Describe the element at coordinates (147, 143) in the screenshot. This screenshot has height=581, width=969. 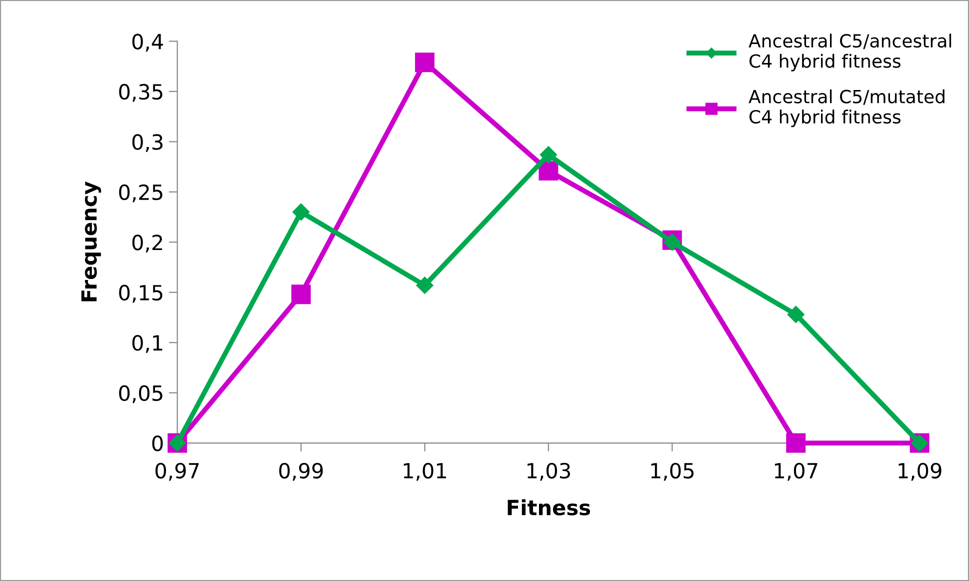
I see `y-tick-label: 0,3` at that location.